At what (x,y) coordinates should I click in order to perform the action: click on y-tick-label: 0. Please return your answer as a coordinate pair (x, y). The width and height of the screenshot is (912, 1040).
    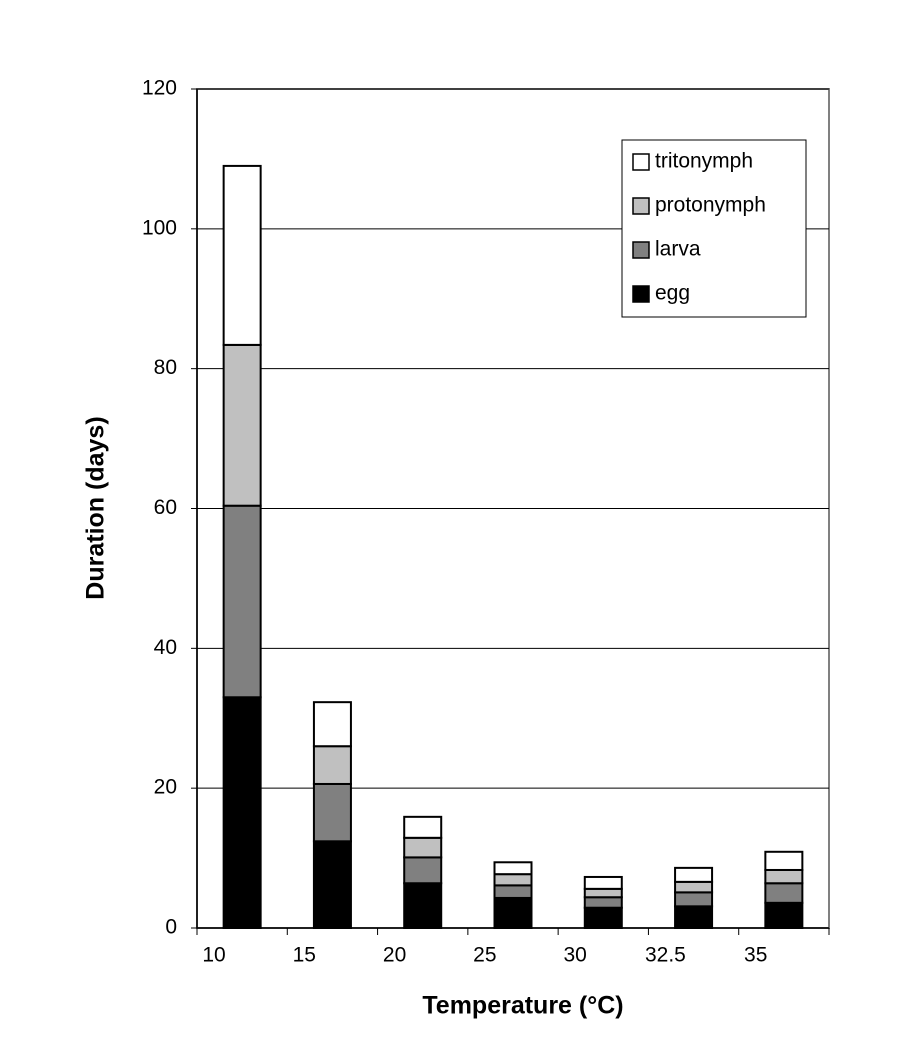
    Looking at the image, I should click on (171, 927).